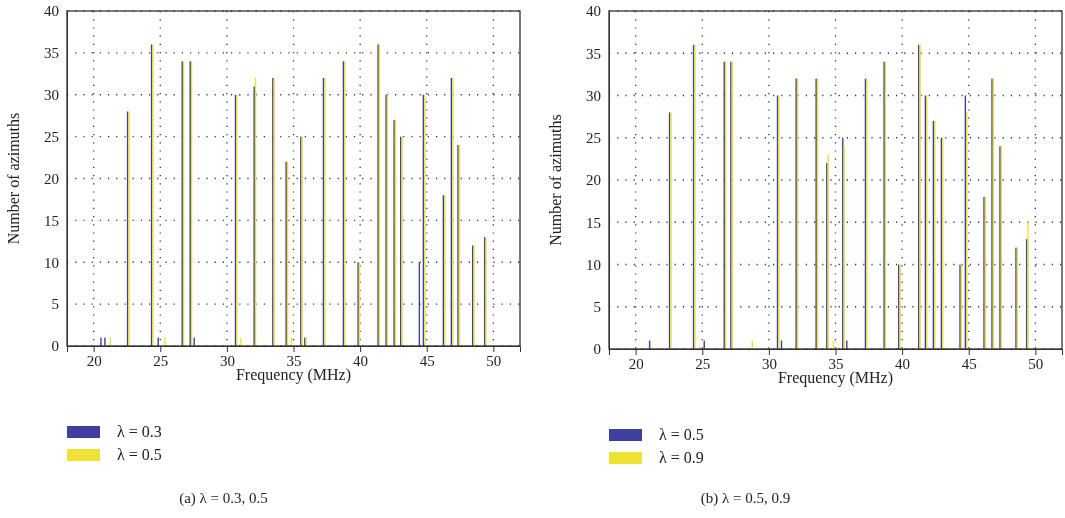  What do you see at coordinates (223, 498) in the screenshot?
I see `text: (a) λ = 0.3, 0.5` at bounding box center [223, 498].